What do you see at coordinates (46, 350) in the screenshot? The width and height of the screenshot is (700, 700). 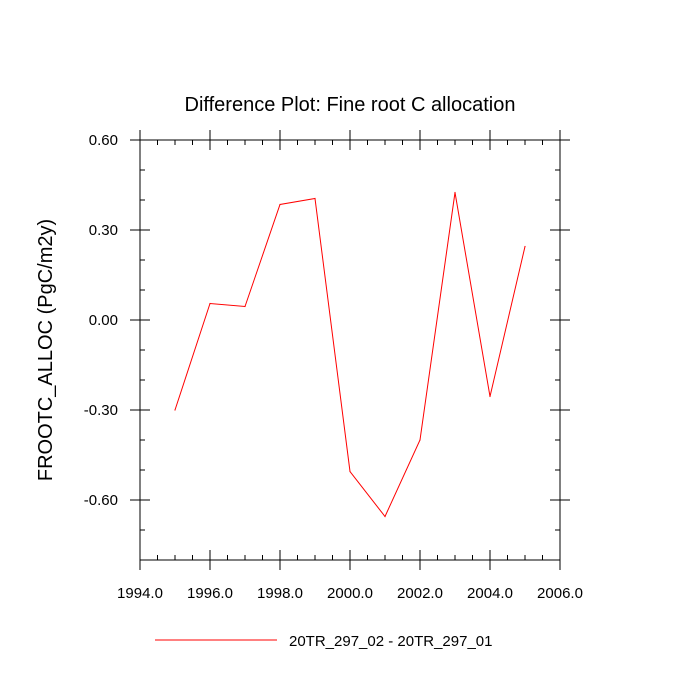 I see `y-axis-label: FROOTC_ALLOC (PgC/m2y)` at bounding box center [46, 350].